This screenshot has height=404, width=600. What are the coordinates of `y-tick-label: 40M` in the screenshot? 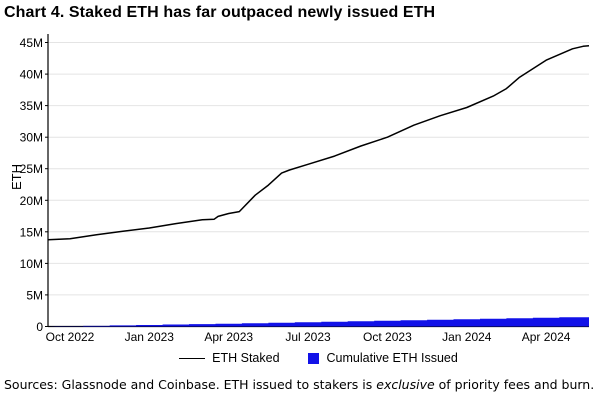 It's located at (31, 75).